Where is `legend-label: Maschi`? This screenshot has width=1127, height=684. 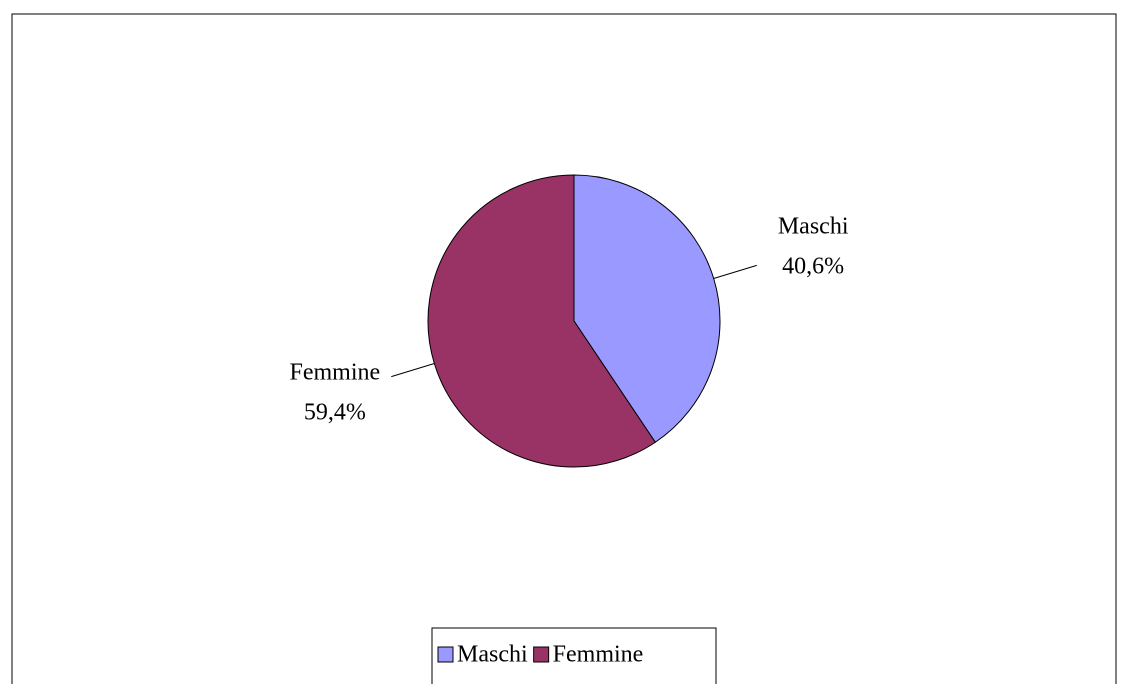
legend-label: Maschi is located at coordinates (492, 655).